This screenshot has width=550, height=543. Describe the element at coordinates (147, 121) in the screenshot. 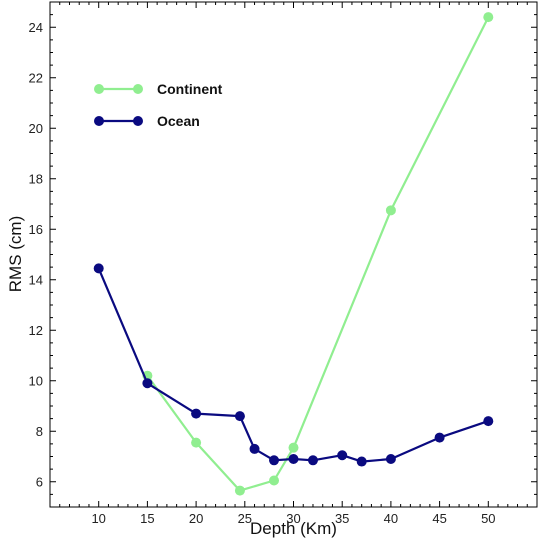

I see `legend-entry-ocean: Ocean` at that location.